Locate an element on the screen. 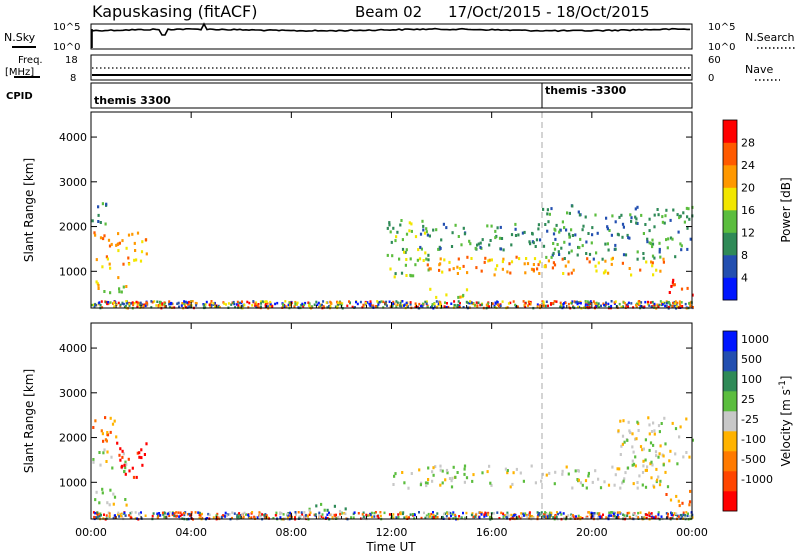 The image size is (800, 554). velocity-colorbar-tick-label: -1000 is located at coordinates (757, 479).